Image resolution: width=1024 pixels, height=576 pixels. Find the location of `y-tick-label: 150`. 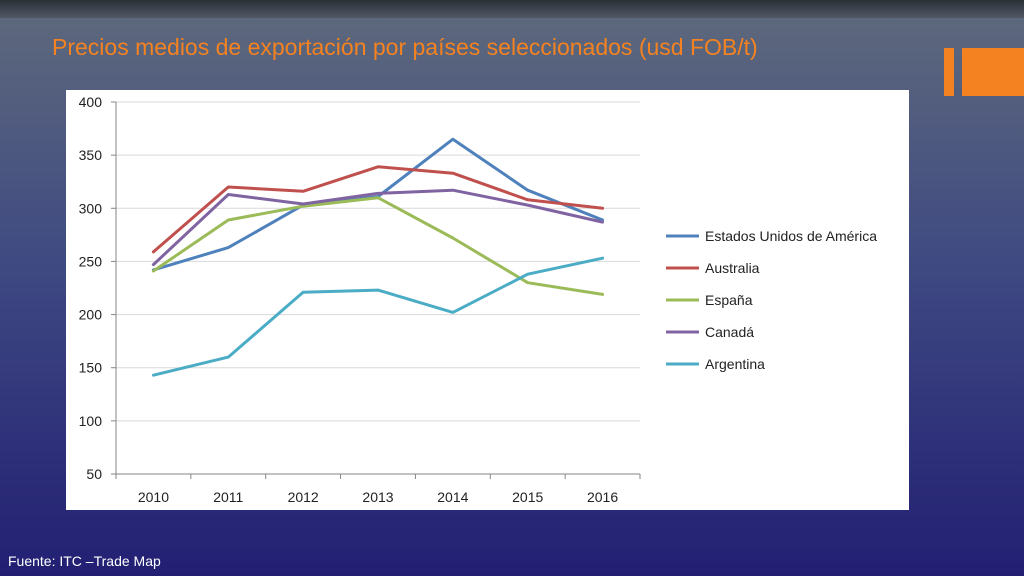

y-tick-label: 150 is located at coordinates (91, 368).